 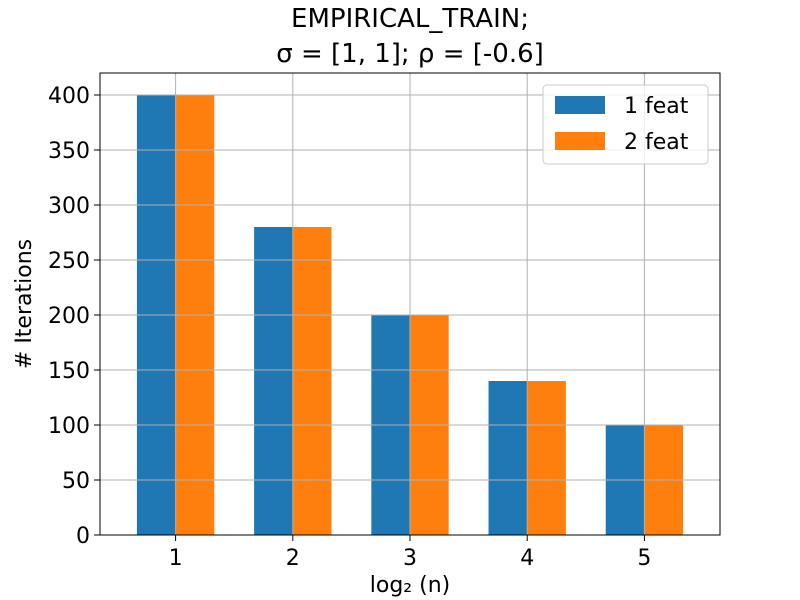 What do you see at coordinates (580, 141) in the screenshot?
I see `legend-swatch-2-feat` at bounding box center [580, 141].